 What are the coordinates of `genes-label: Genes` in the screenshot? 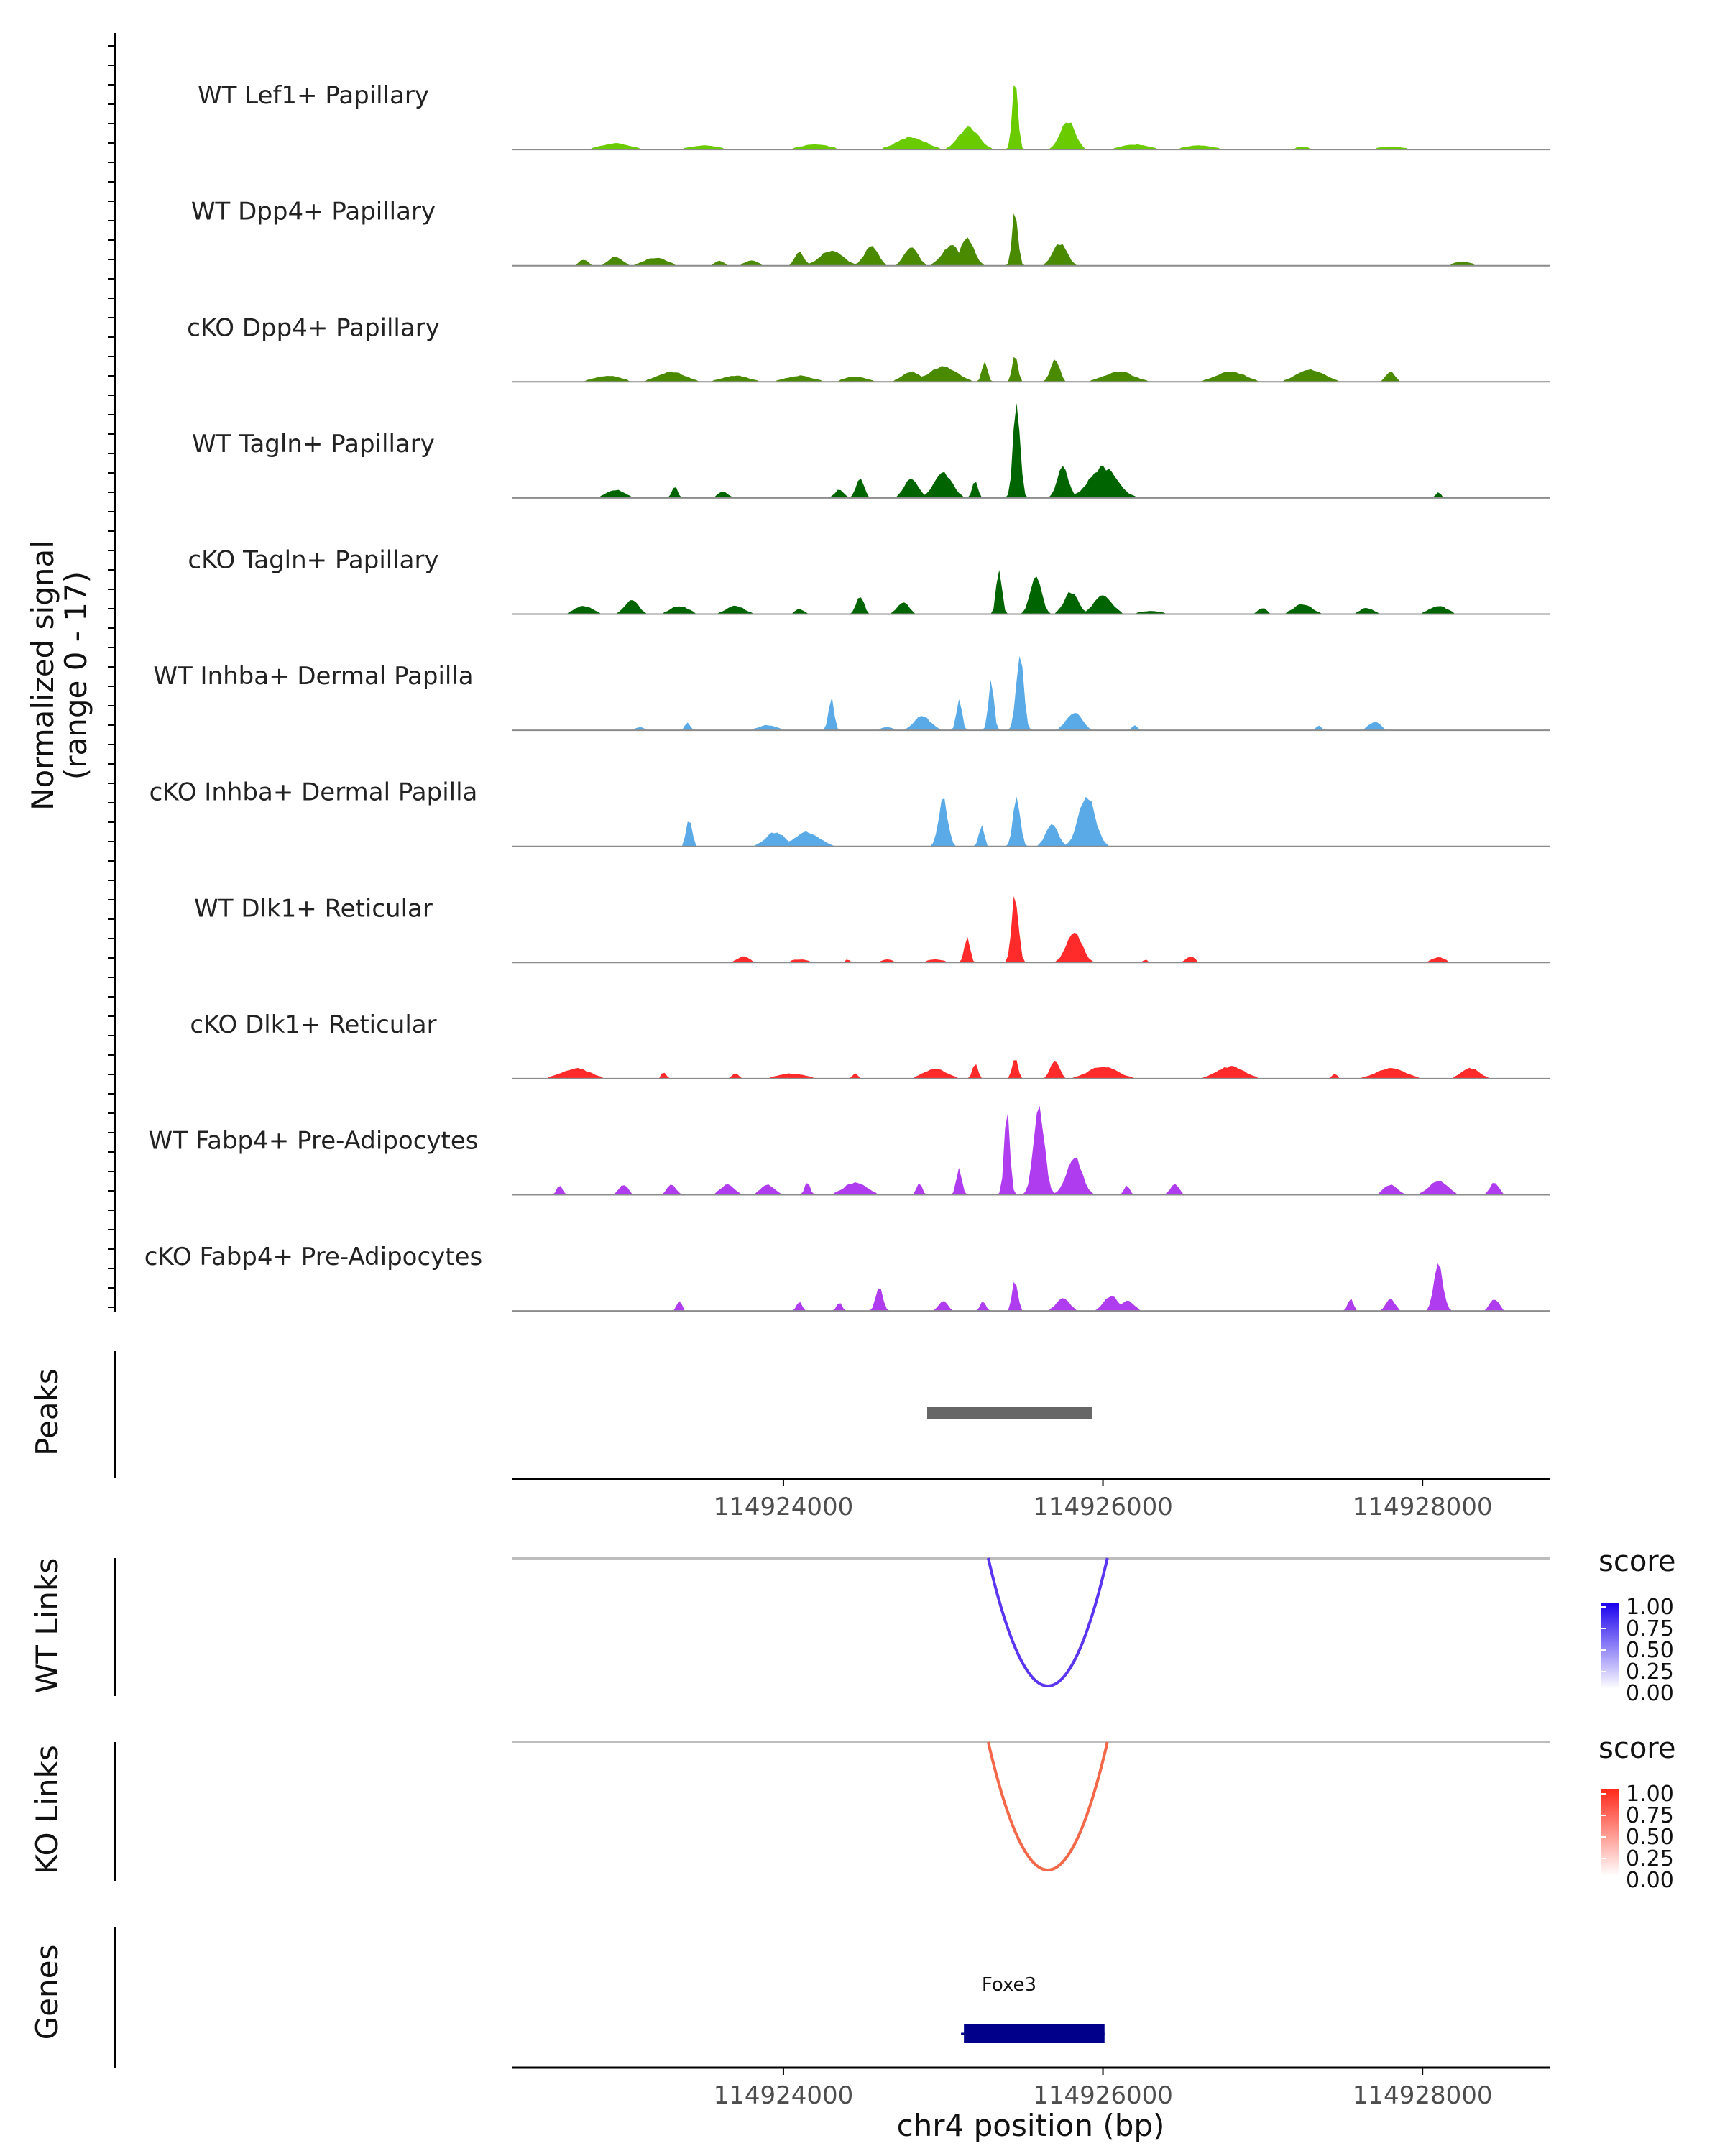 It's located at (47, 1992).